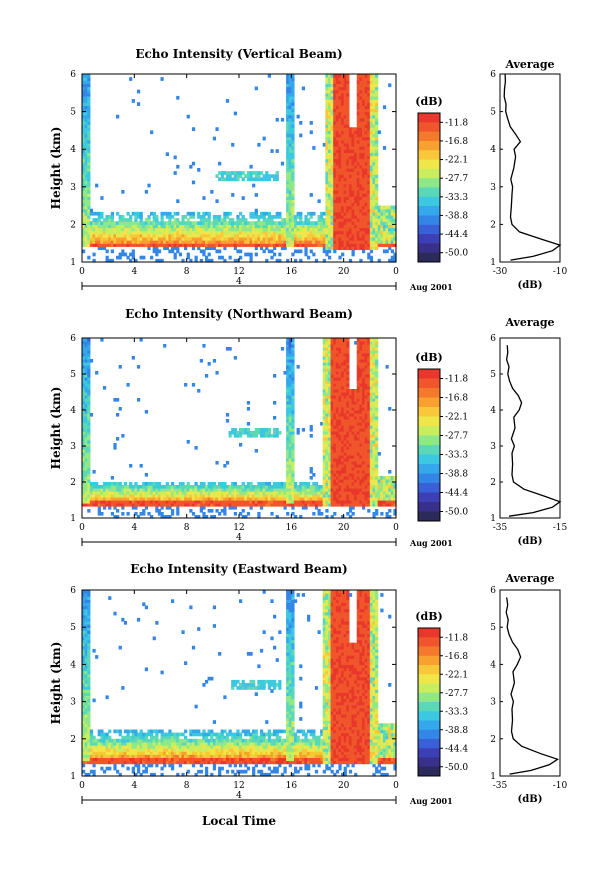  What do you see at coordinates (530, 285) in the screenshot?
I see `avg-x-label: (dB)` at bounding box center [530, 285].